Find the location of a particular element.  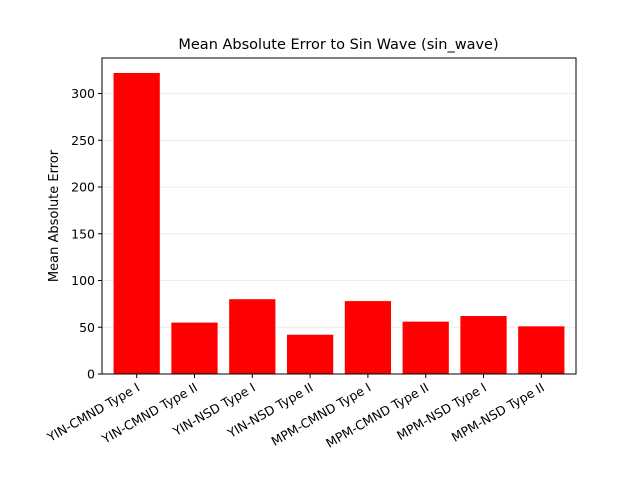

x-tick-label: YIN-CMND Type II is located at coordinates (149, 413).